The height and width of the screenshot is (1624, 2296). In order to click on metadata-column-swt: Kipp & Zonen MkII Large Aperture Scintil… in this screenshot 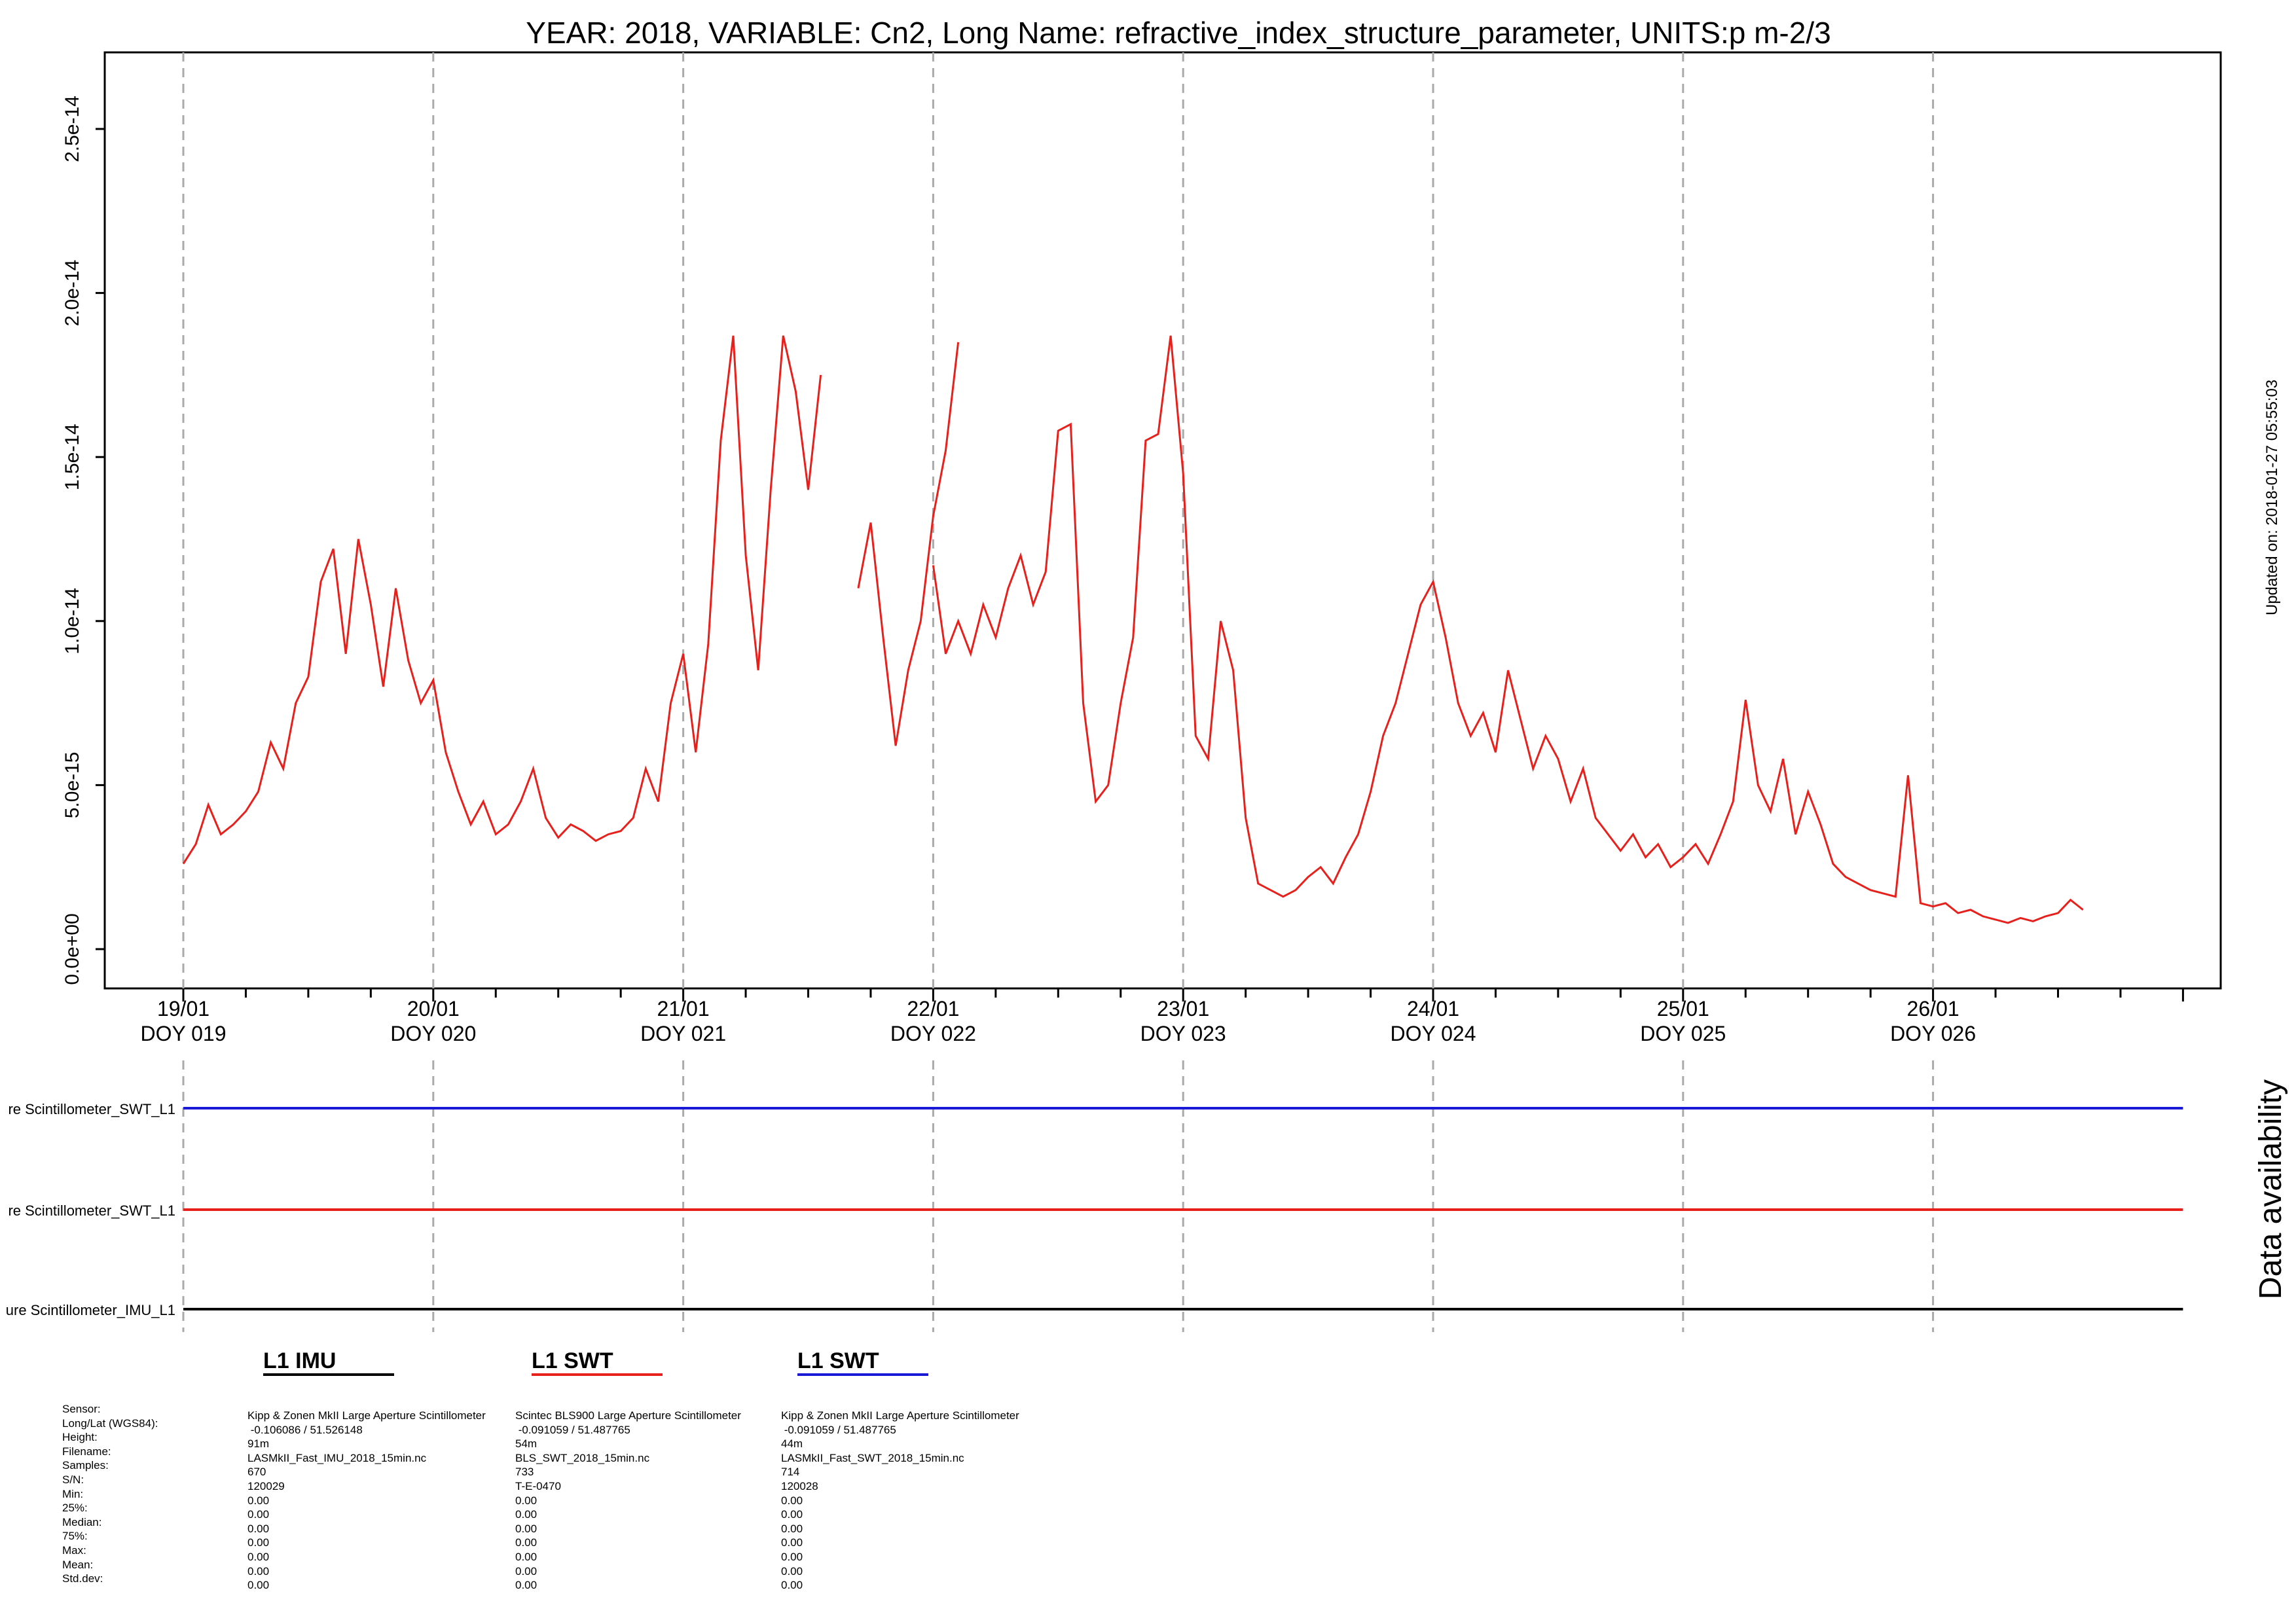, I will do `click(900, 1501)`.